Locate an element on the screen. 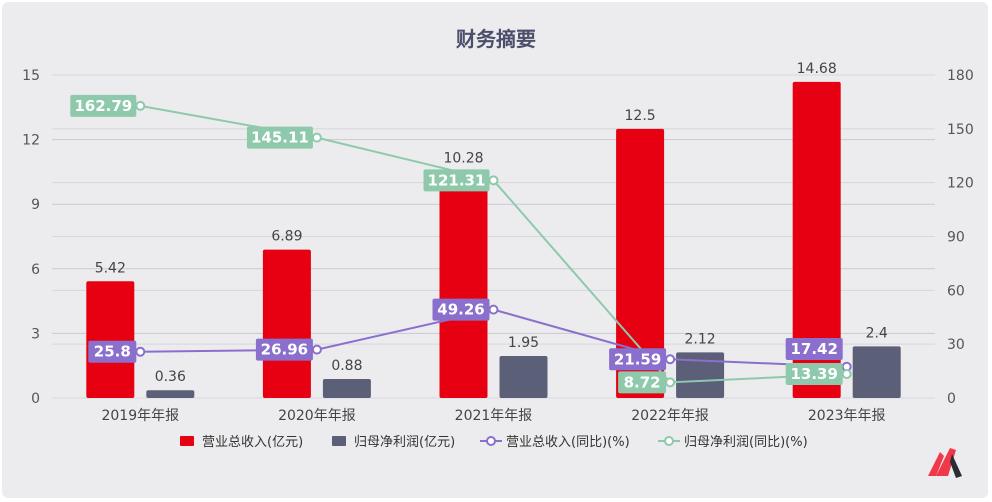 The height and width of the screenshot is (502, 992). bar-label: 14.68 is located at coordinates (817, 69).